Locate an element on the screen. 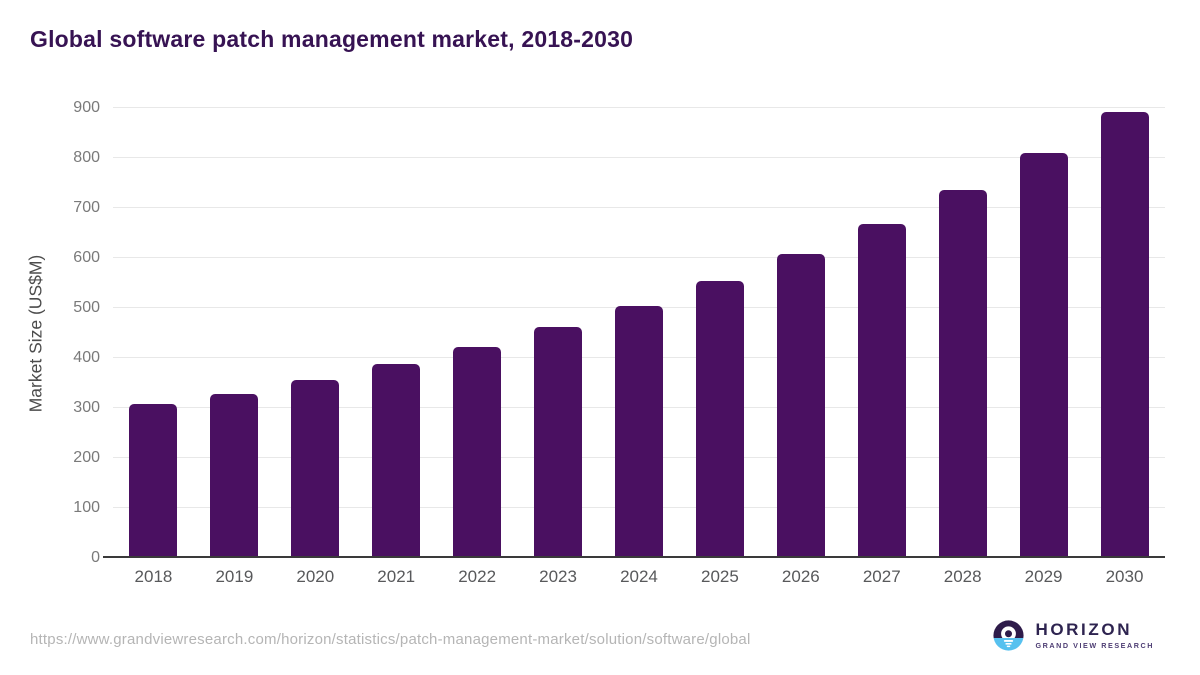  bar-2021 is located at coordinates (396, 461).